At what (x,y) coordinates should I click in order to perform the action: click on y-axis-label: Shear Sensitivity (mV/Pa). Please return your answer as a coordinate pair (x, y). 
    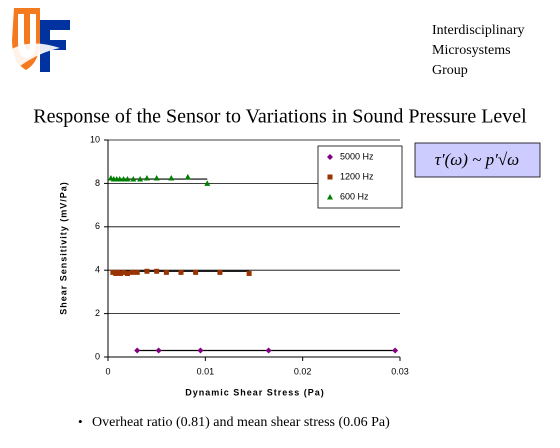
    Looking at the image, I should click on (63, 248).